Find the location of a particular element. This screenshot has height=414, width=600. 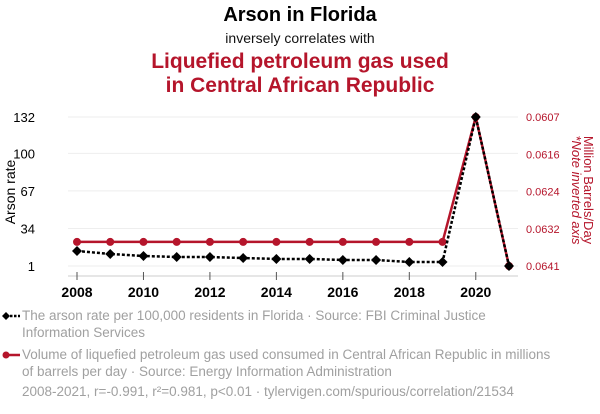

y-right-axis-note: *Note inverted axis is located at coordinates (576, 190).